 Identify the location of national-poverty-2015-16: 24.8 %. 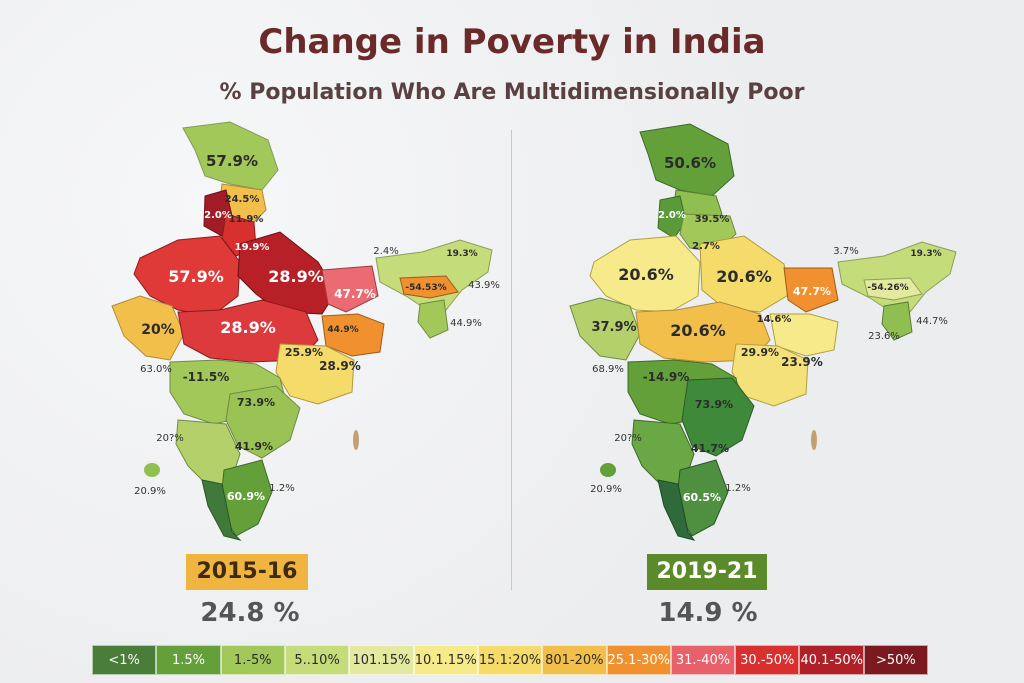
(250, 613).